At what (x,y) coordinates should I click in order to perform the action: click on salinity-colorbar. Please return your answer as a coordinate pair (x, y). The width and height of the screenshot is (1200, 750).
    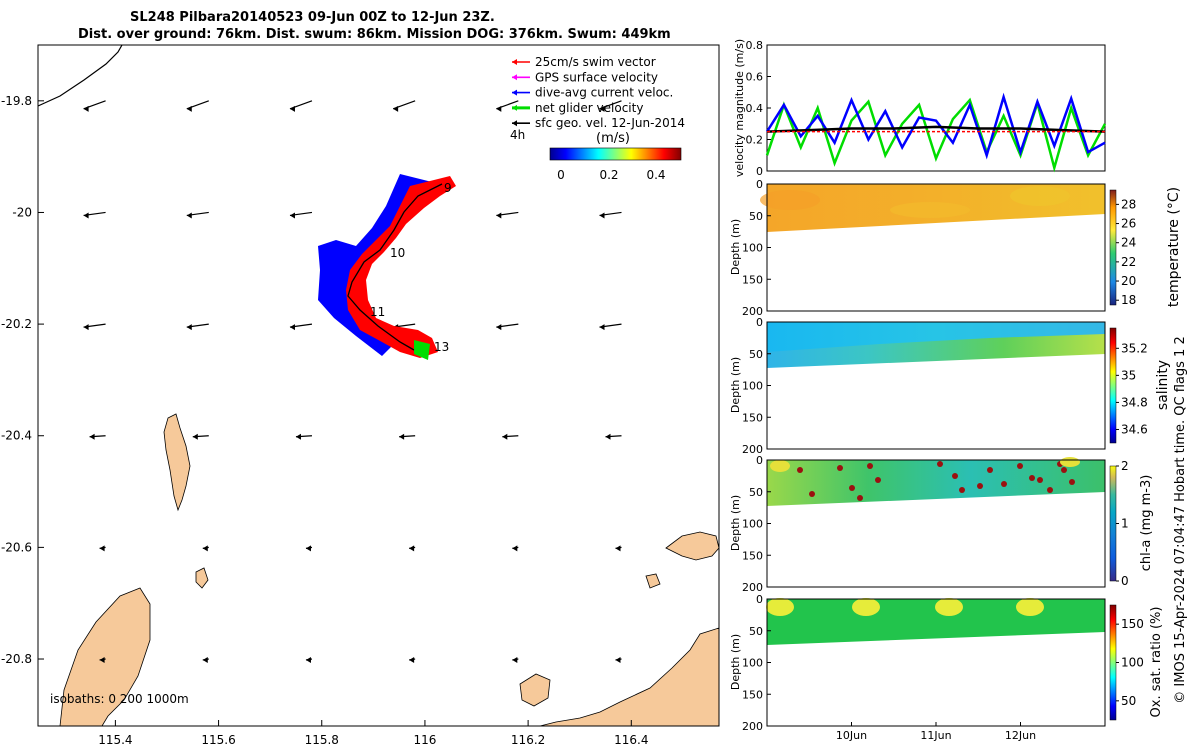
    Looking at the image, I should click on (1113, 385).